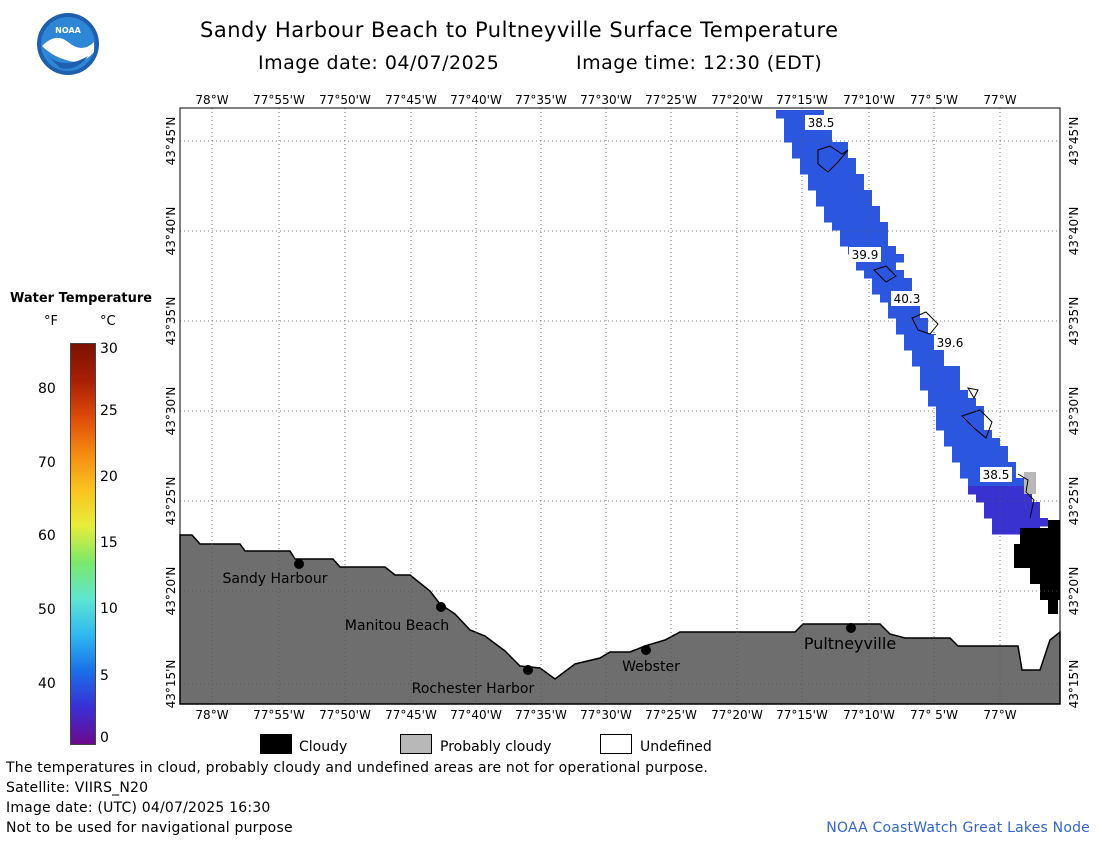 The image size is (1100, 844). Describe the element at coordinates (473, 689) in the screenshot. I see `place-label: Rochester Harbor` at that location.